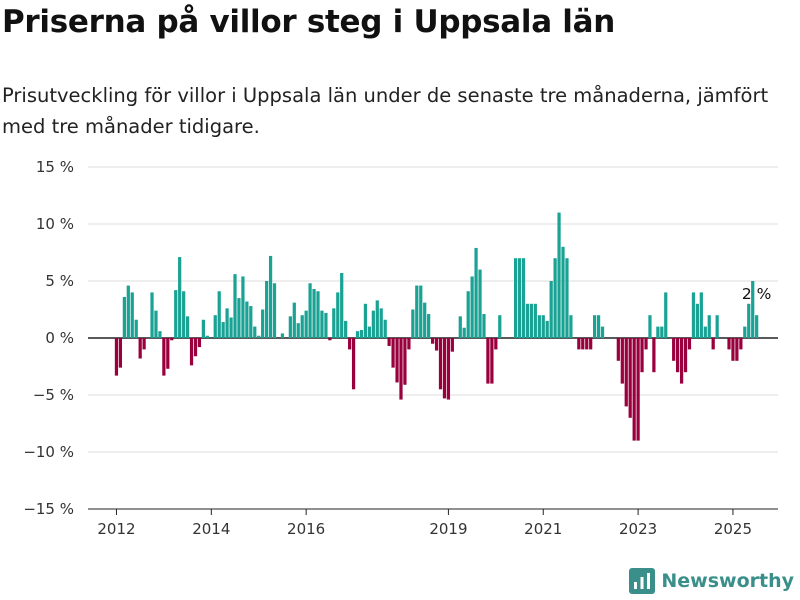 This screenshot has width=800, height=600. I want to click on labels: 2 %, so click(757, 294).